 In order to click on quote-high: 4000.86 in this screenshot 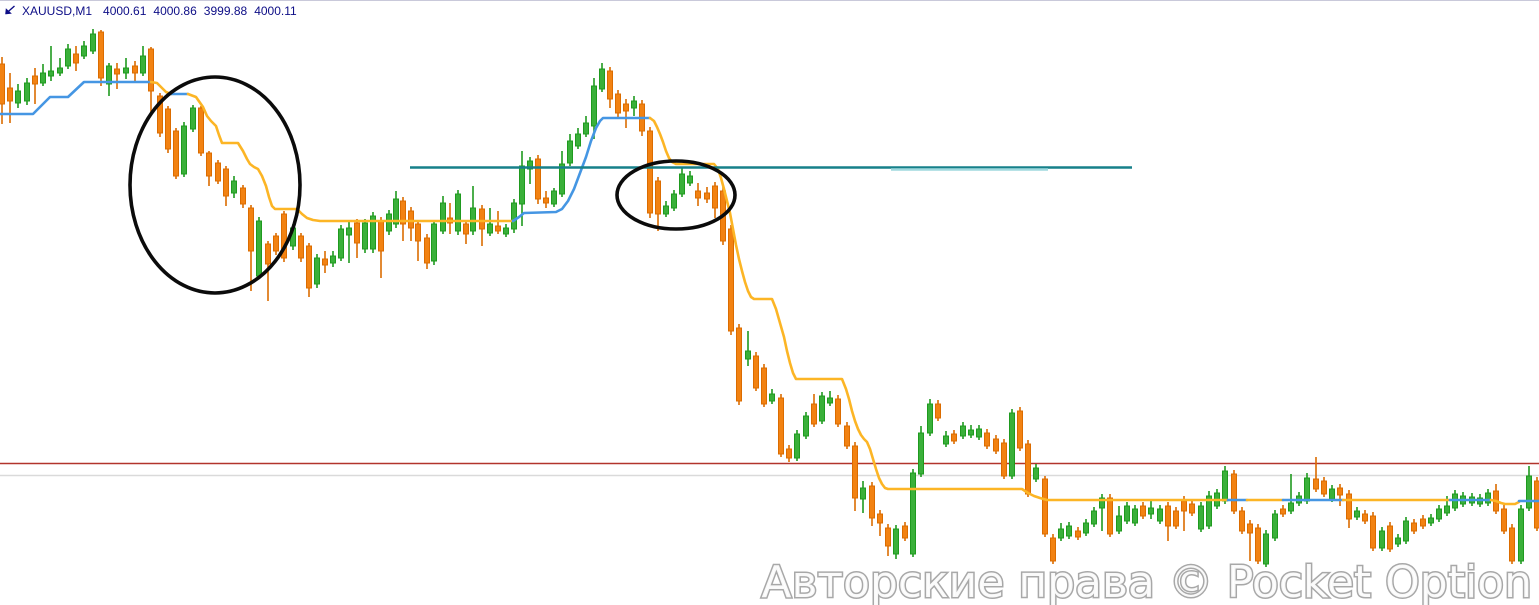, I will do `click(175, 11)`.